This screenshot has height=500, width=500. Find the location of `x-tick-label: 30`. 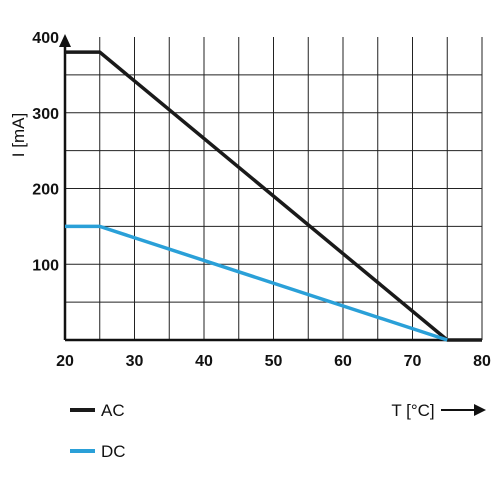

x-tick-label: 30 is located at coordinates (135, 361).